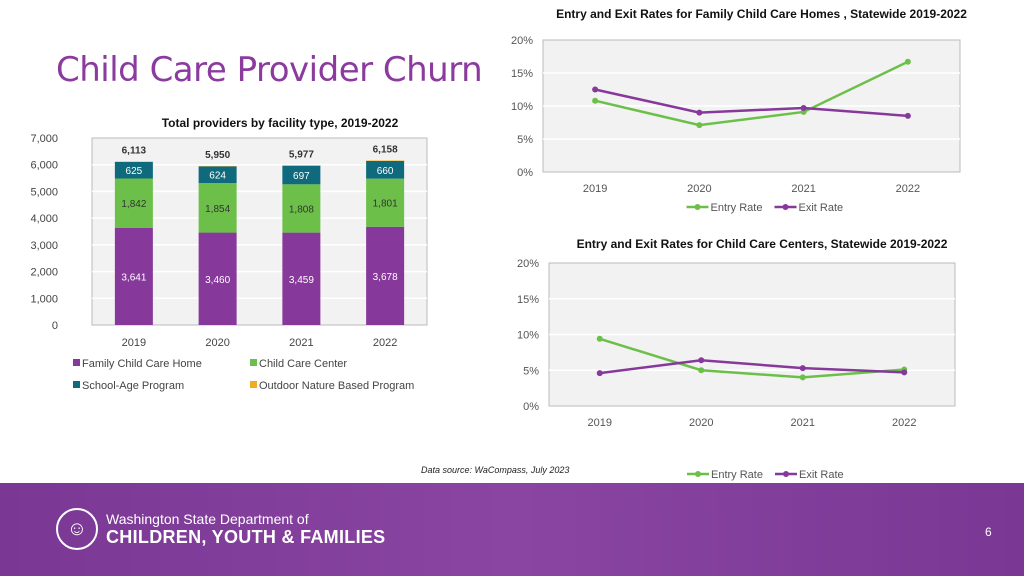 This screenshot has width=1024, height=576. Describe the element at coordinates (142, 364) in the screenshot. I see `legend-label: Family Child Care Home` at that location.